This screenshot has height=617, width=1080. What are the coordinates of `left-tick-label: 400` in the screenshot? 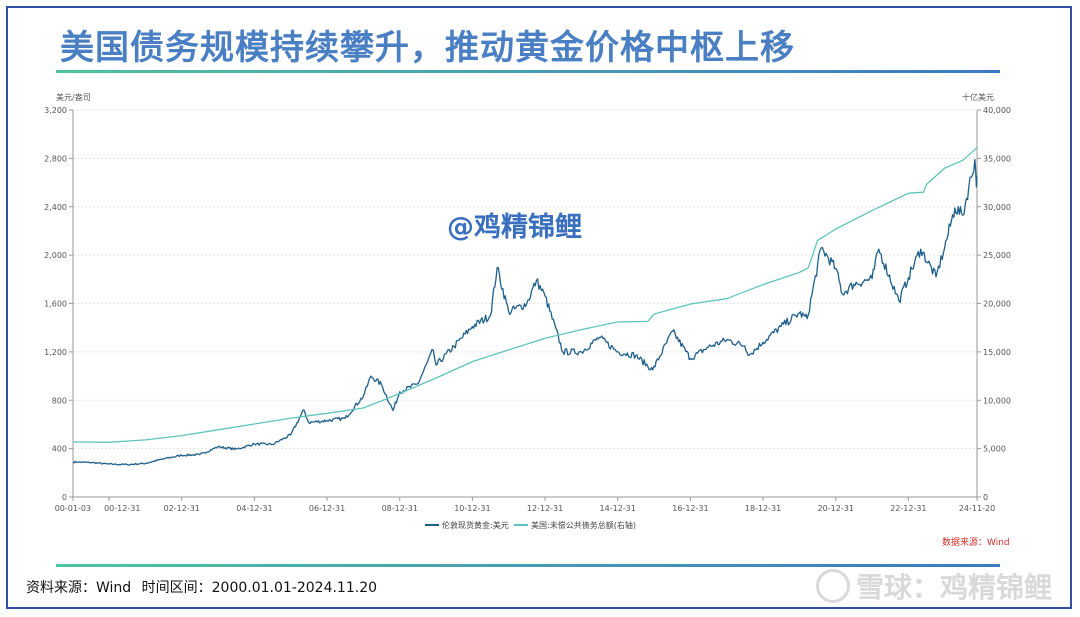 It's located at (59, 449).